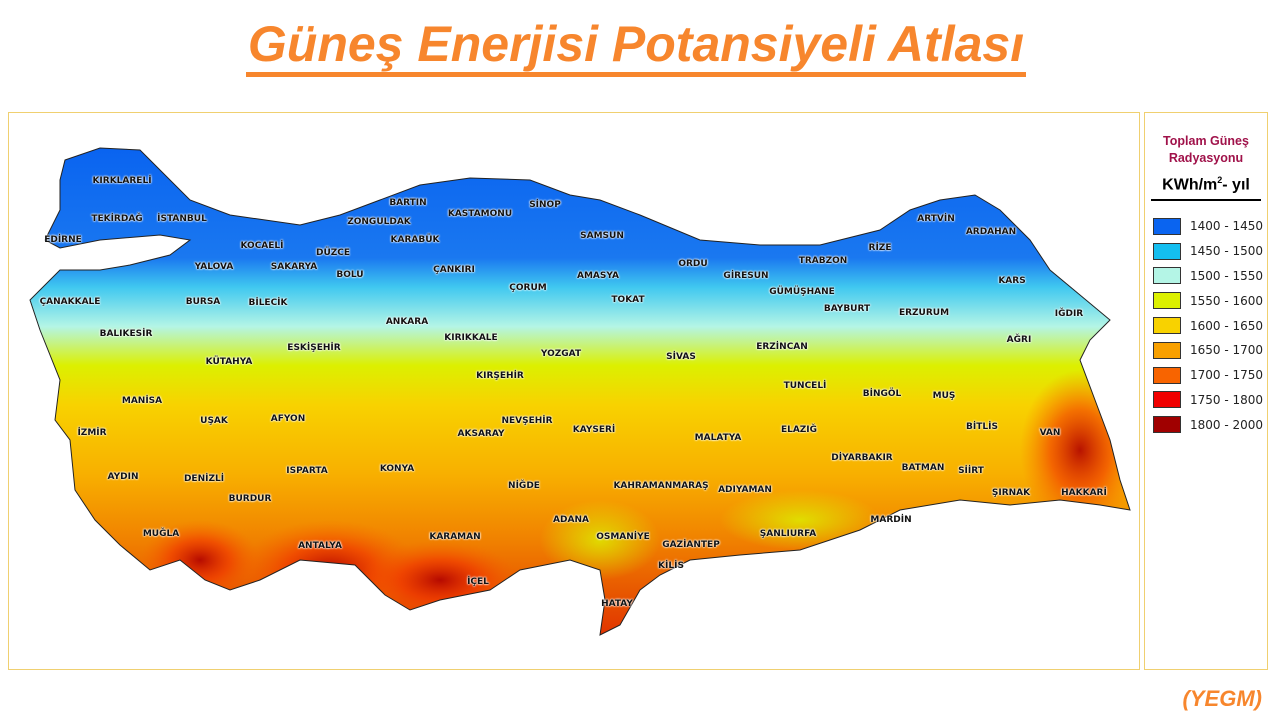 The width and height of the screenshot is (1280, 720). I want to click on city-label: RİZE, so click(880, 248).